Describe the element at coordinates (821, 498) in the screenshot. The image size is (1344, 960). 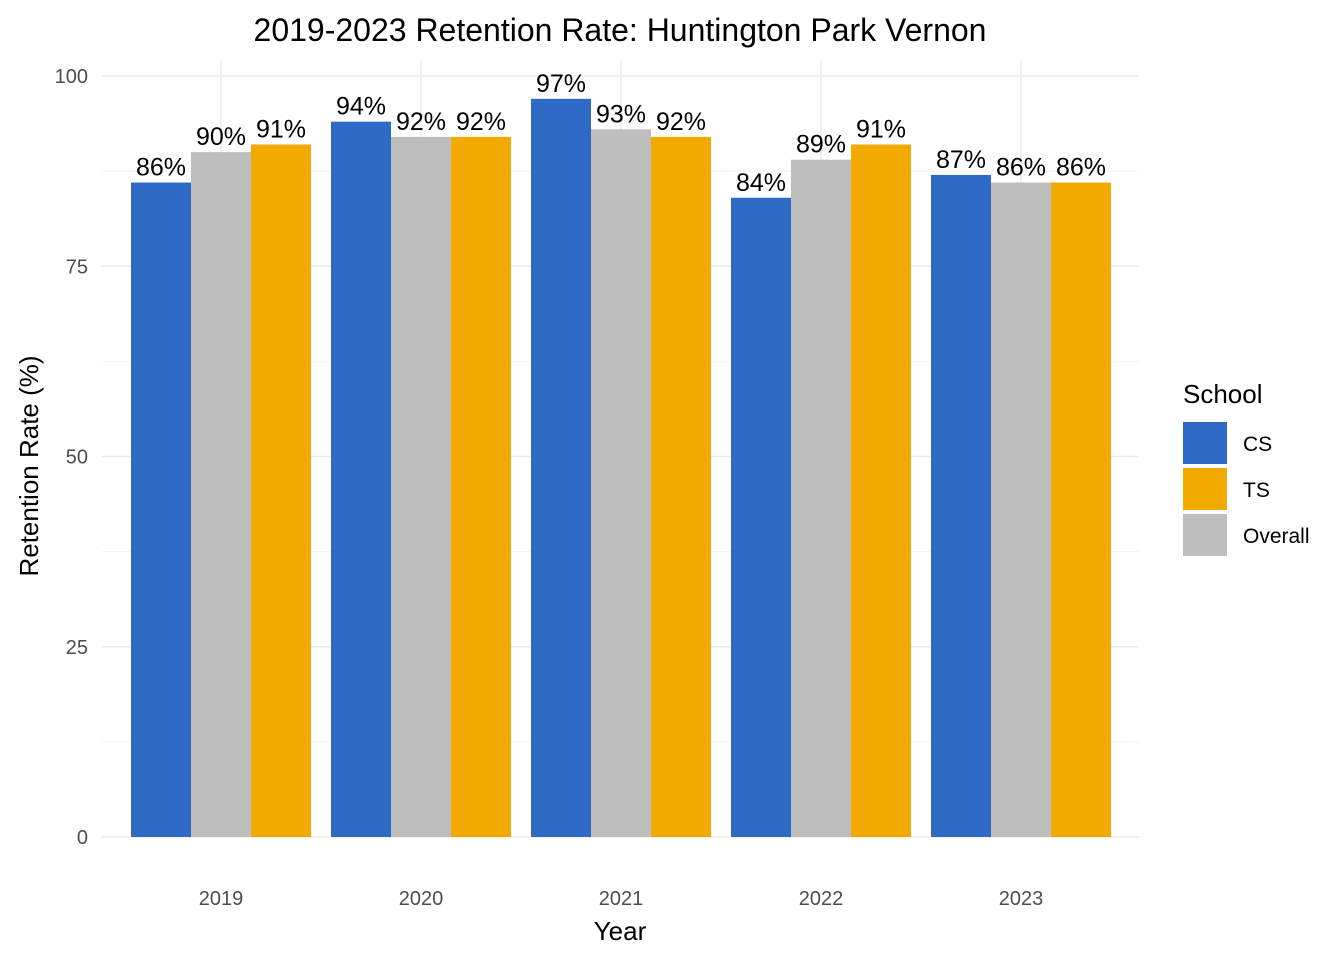
I see `bar-overall-2022` at that location.